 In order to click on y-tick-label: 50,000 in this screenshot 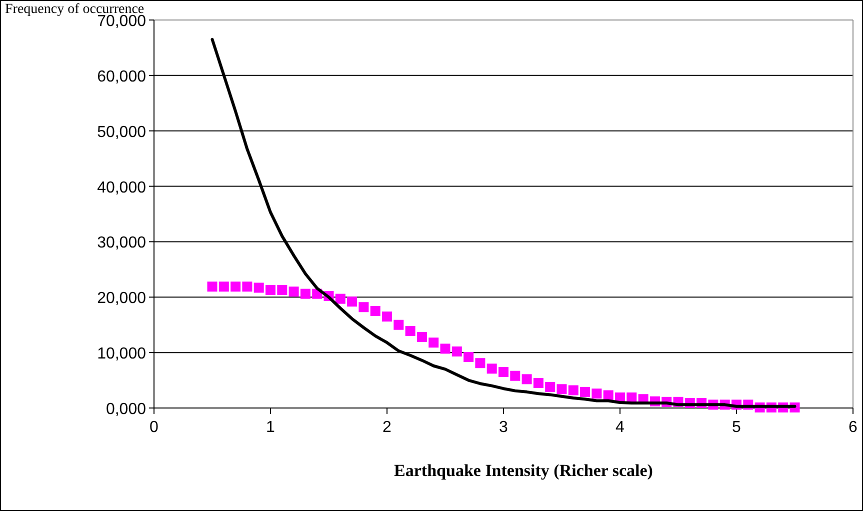, I will do `click(121, 132)`.